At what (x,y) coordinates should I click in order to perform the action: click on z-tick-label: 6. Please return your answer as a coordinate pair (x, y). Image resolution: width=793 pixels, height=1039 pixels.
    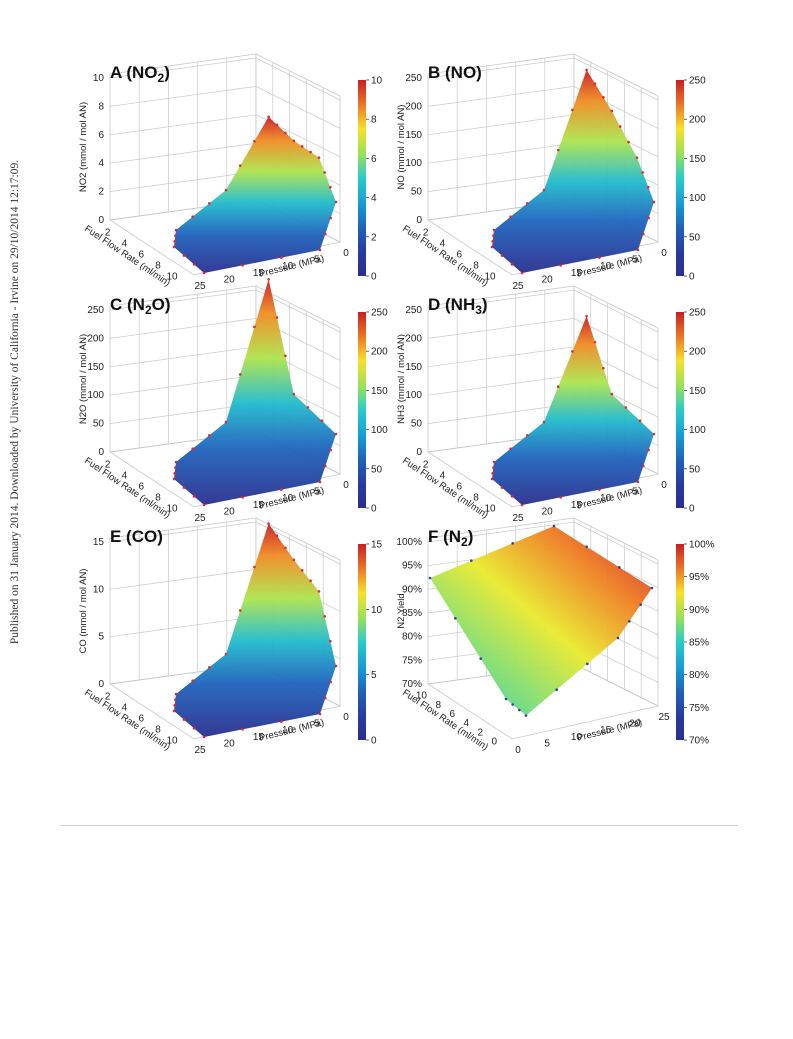
    Looking at the image, I should click on (101, 135).